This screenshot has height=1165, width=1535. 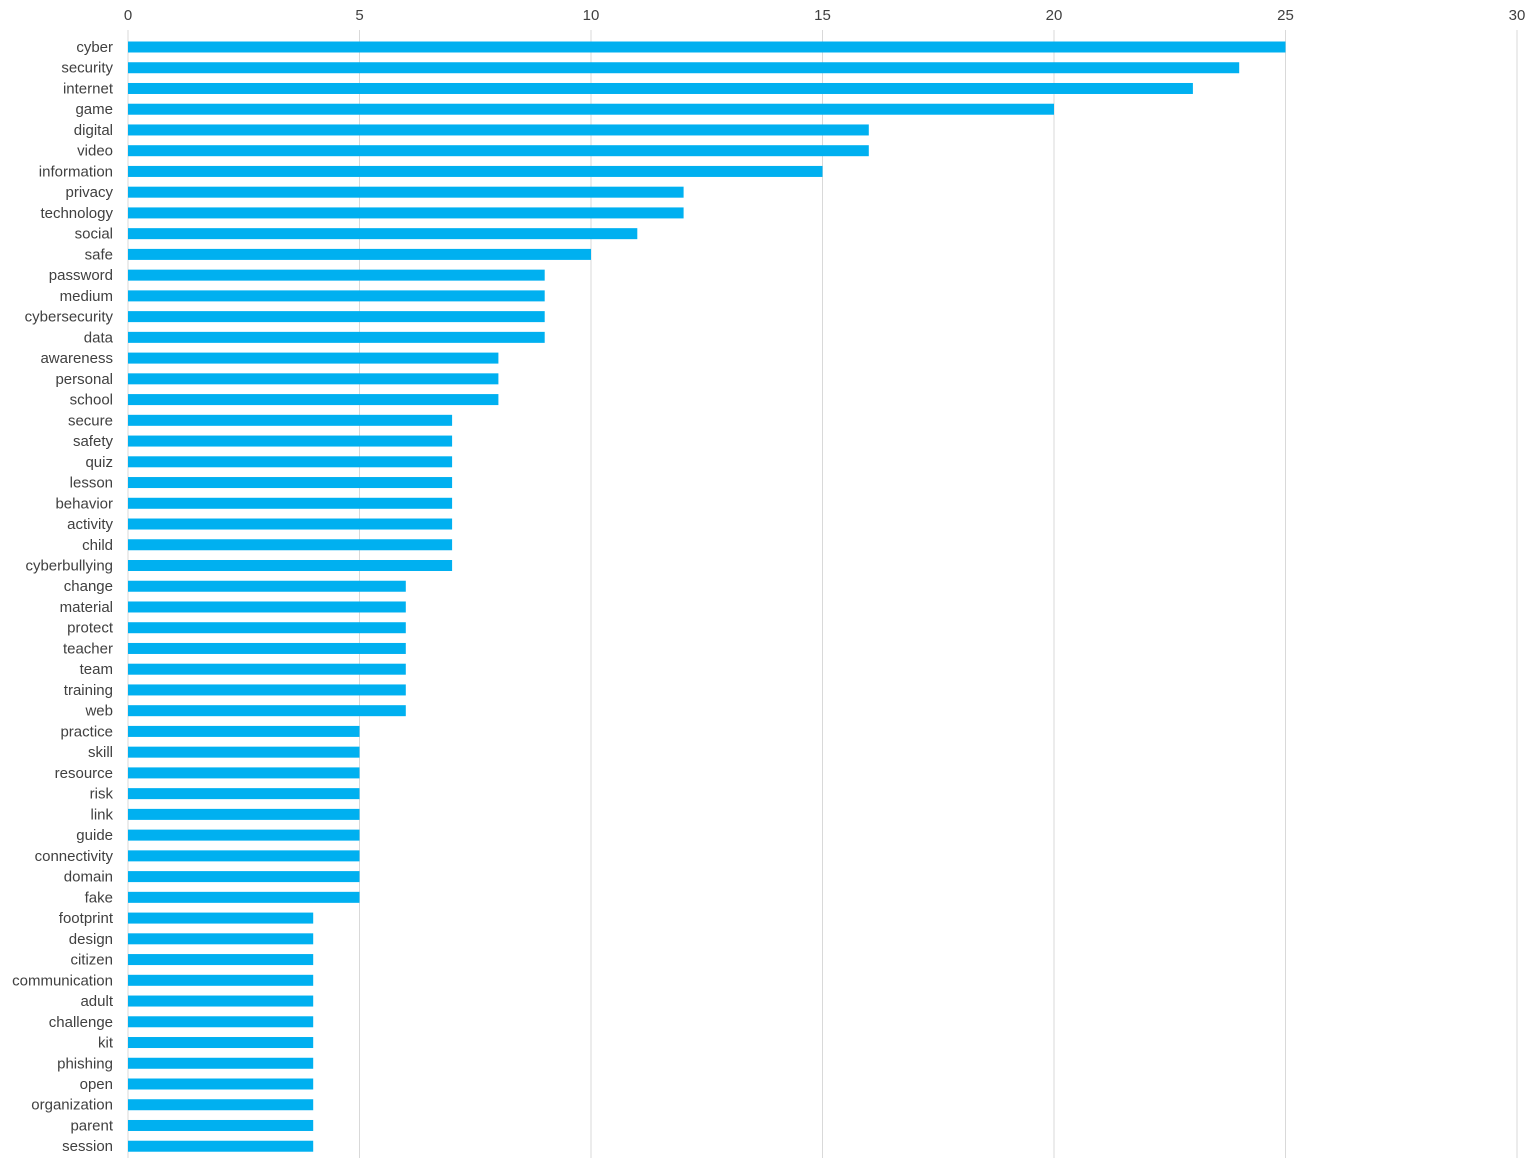 I want to click on category-label: resource, so click(x=84, y=773).